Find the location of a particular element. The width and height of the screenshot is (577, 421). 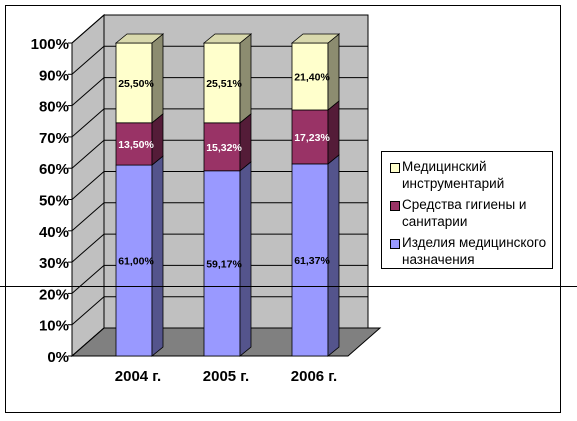

y-tick-label: 30% is located at coordinates (54, 263).